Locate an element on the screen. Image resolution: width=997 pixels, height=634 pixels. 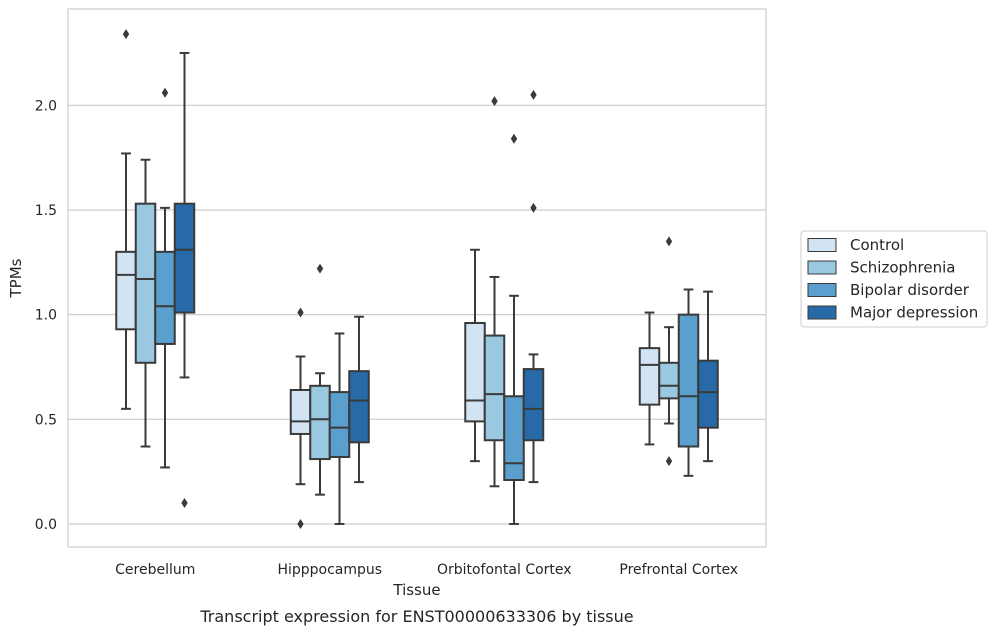
legend-frame is located at coordinates (894, 279).